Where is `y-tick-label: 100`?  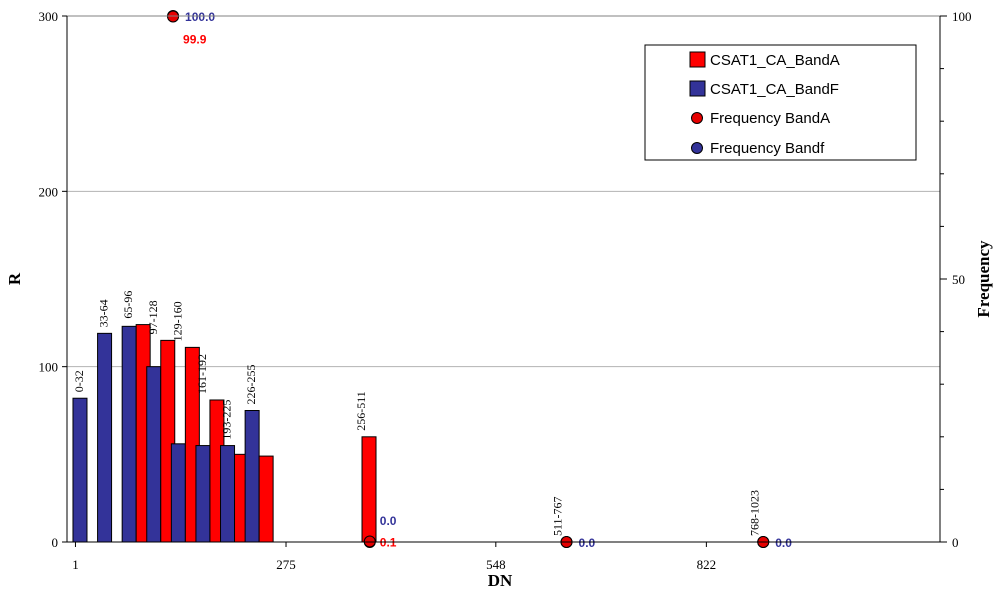 y-tick-label: 100 is located at coordinates (49, 367).